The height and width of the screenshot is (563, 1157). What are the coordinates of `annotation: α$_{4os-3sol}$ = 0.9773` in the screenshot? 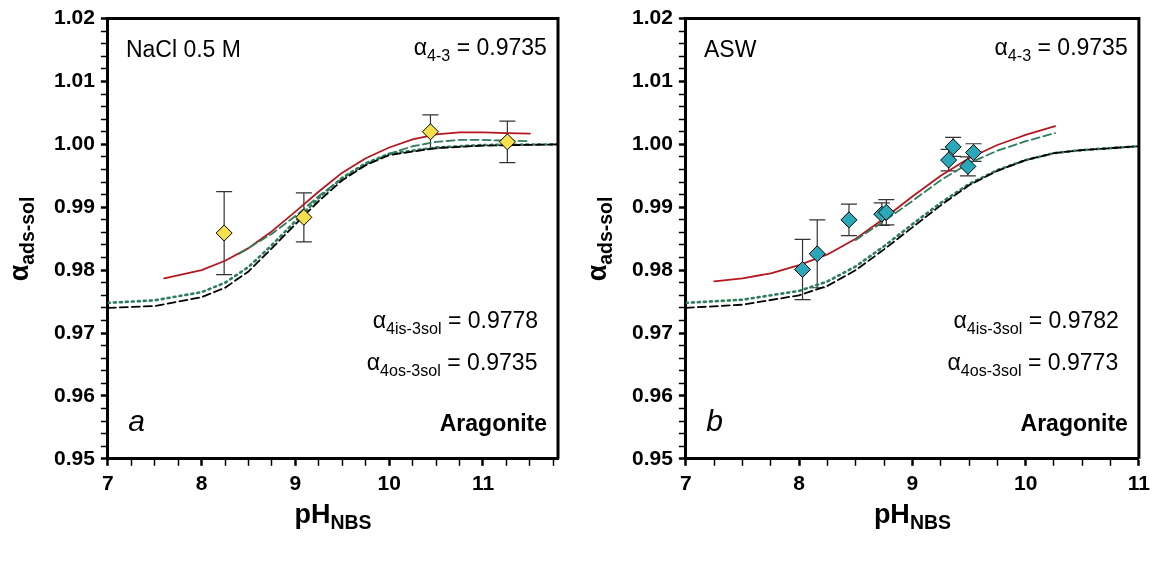 It's located at (1033, 363).